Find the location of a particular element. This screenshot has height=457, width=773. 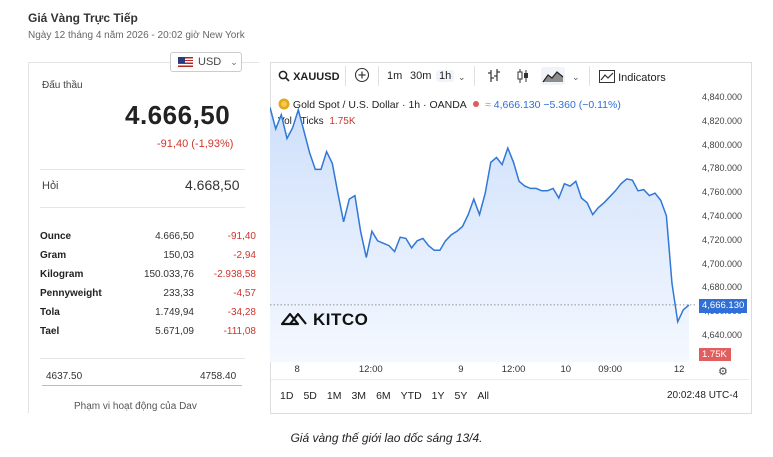

page-title: Giá Vàng Trực Tiếp is located at coordinates (83, 18).